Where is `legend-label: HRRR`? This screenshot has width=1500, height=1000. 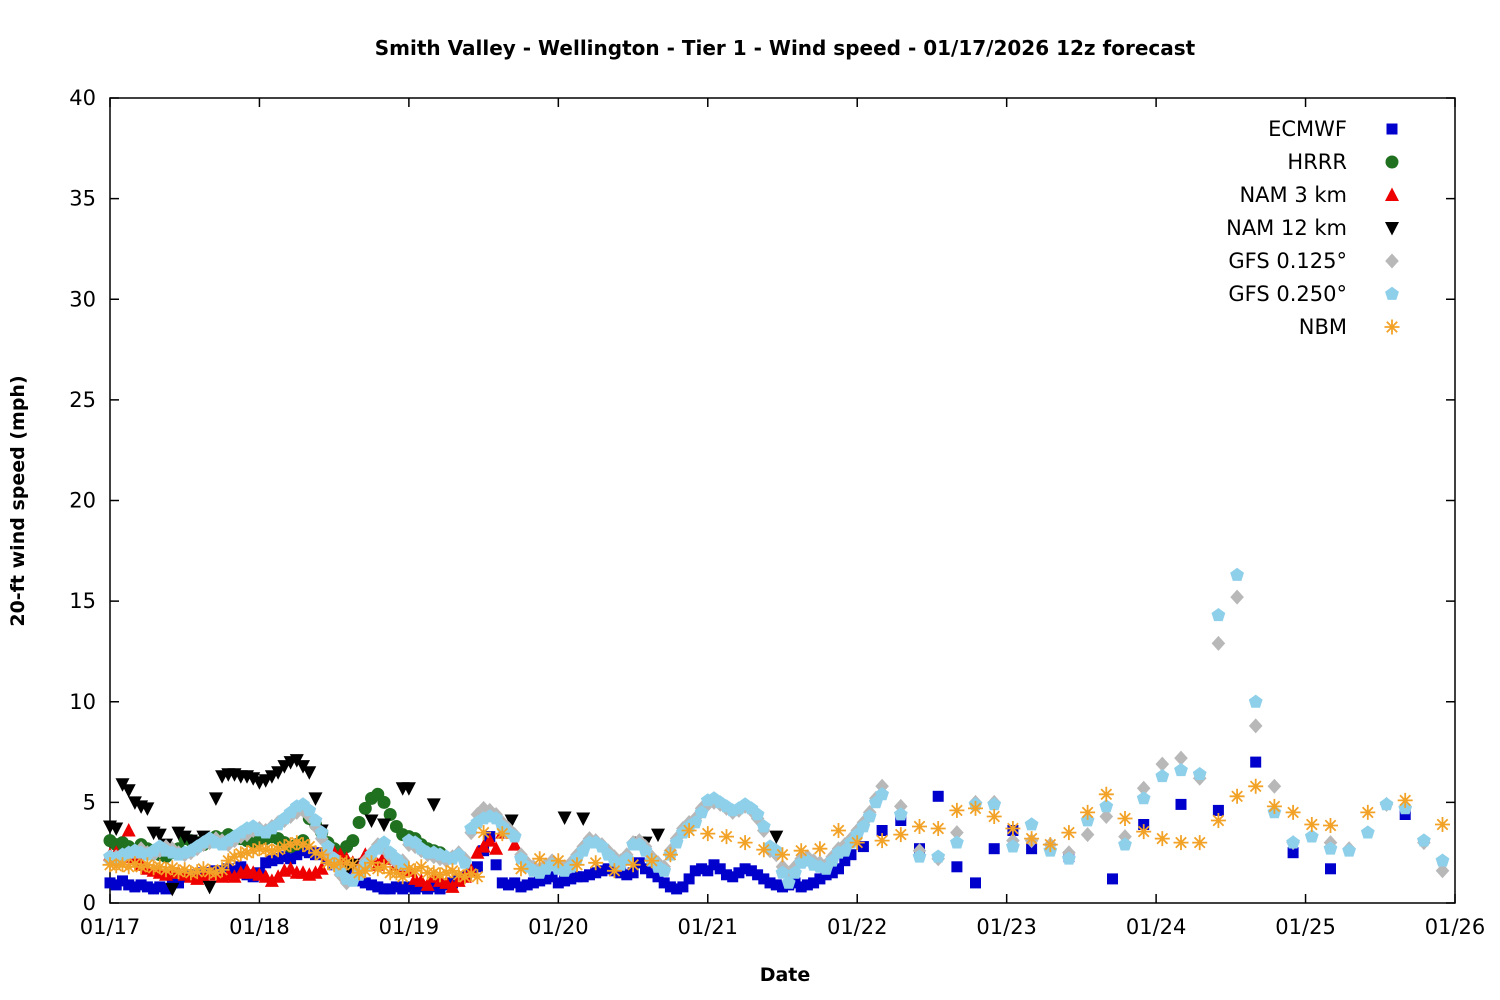
legend-label: HRRR is located at coordinates (1317, 162).